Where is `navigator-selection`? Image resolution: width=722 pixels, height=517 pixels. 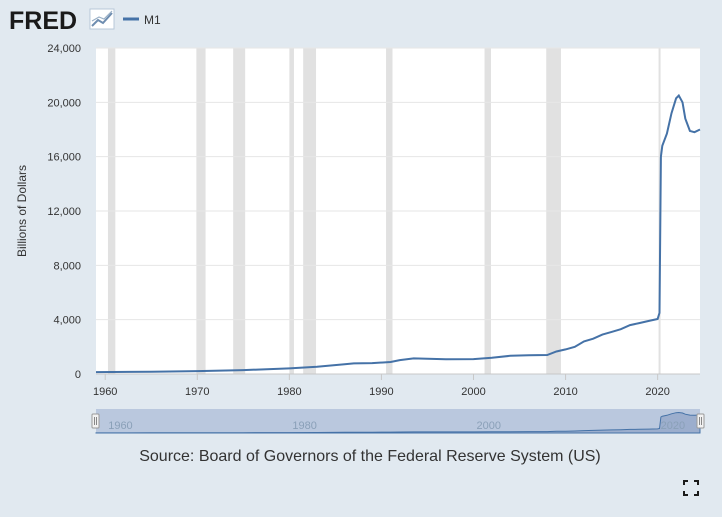 navigator-selection is located at coordinates (398, 421).